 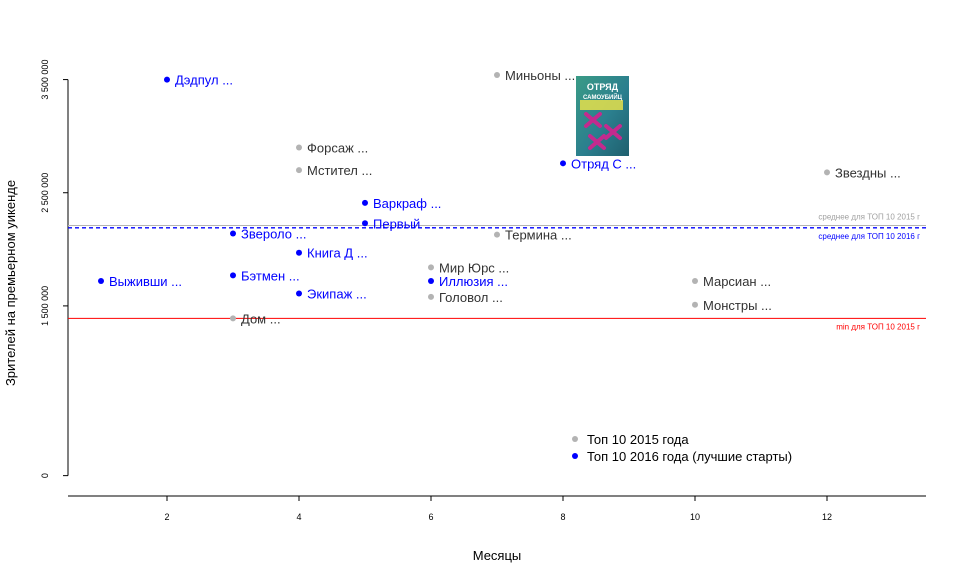 What do you see at coordinates (869, 236) in the screenshot?
I see `reference-line-label: среднее для ТОП 10 2016 г` at bounding box center [869, 236].